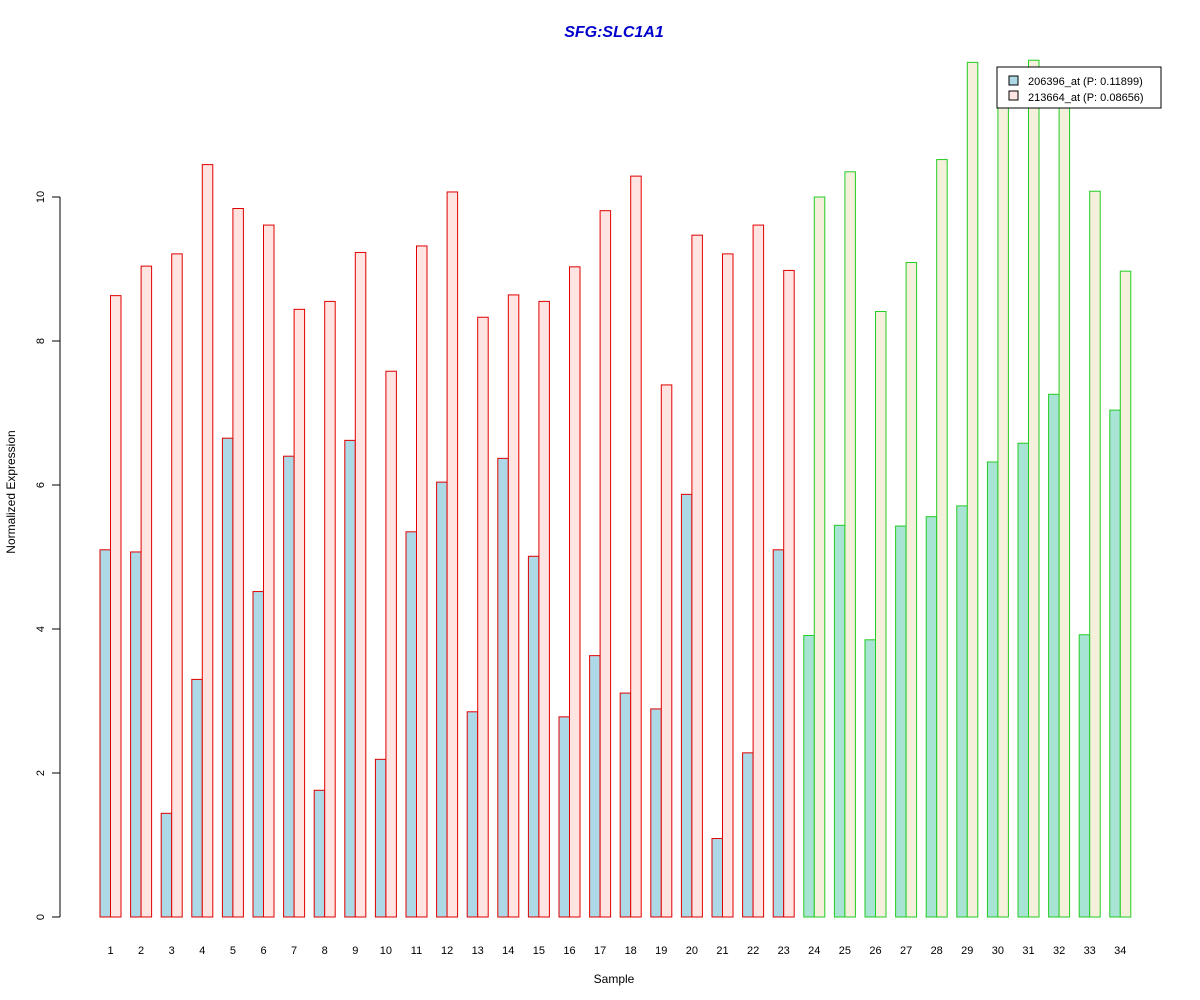 Image resolution: width=1200 pixels, height=1000 pixels. I want to click on chart-title: SFG:SLC1A1, so click(614, 32).